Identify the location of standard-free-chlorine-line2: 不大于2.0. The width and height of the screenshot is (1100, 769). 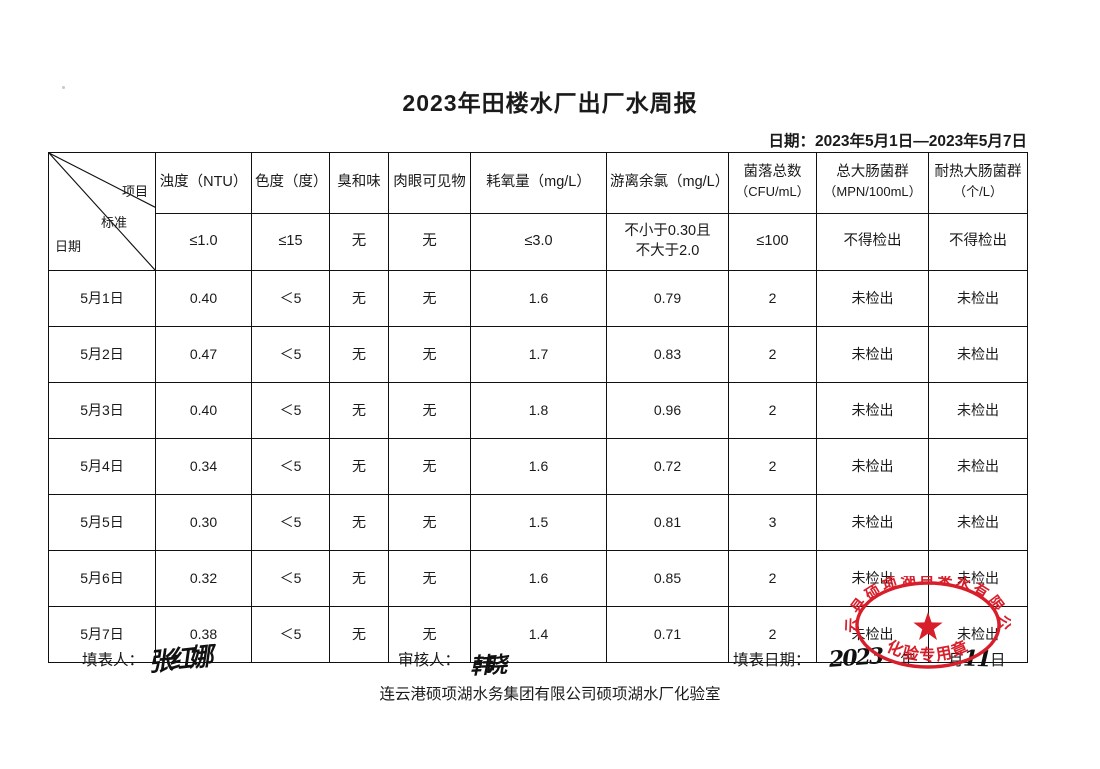
(667, 251).